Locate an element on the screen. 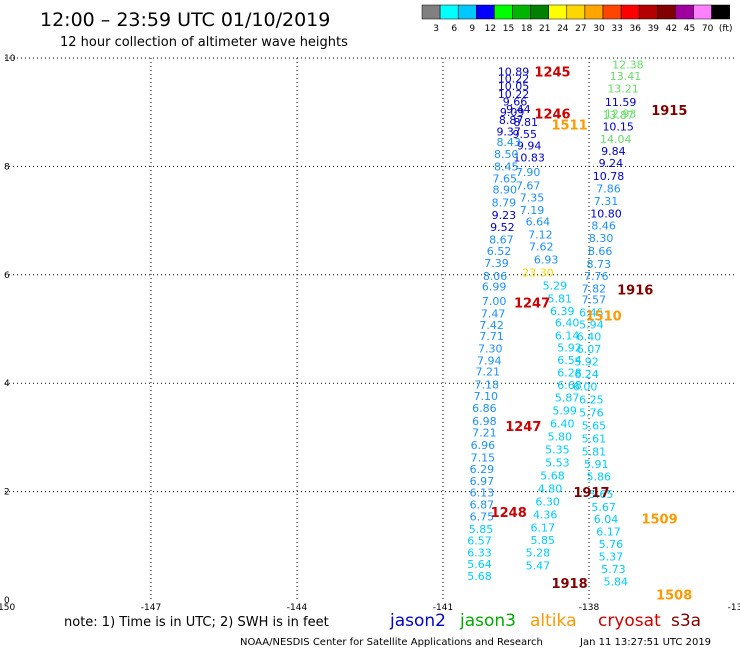 Image resolution: width=740 pixels, height=650 pixels. wave-height-value: 9.24 is located at coordinates (611, 163).